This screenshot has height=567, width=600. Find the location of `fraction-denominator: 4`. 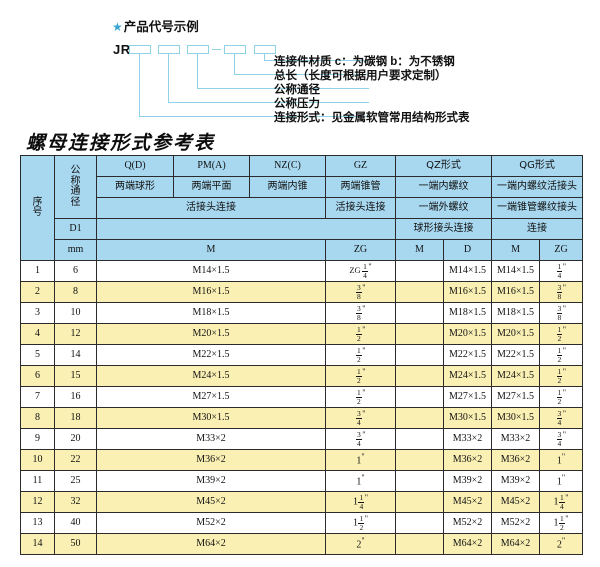

fraction-denominator: 4 is located at coordinates (559, 443).